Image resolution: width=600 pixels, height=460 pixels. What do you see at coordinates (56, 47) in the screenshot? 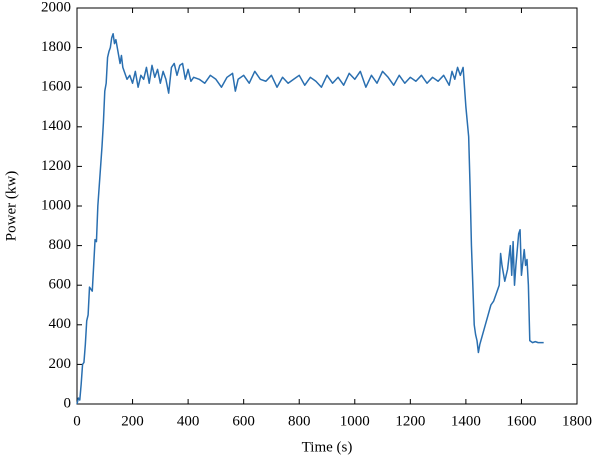
I see `y-tick-label: 1800` at bounding box center [56, 47].